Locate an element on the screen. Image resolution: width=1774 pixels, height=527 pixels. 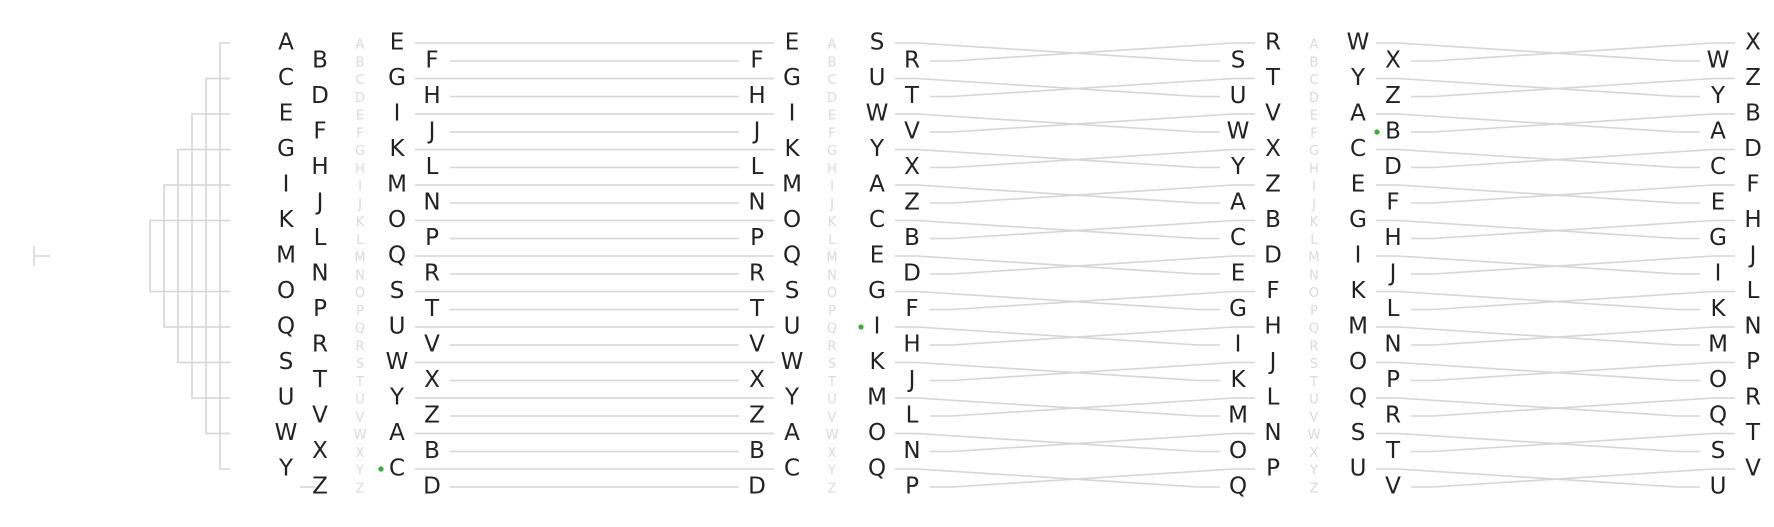
ghost-letter: Y is located at coordinates (831, 471).